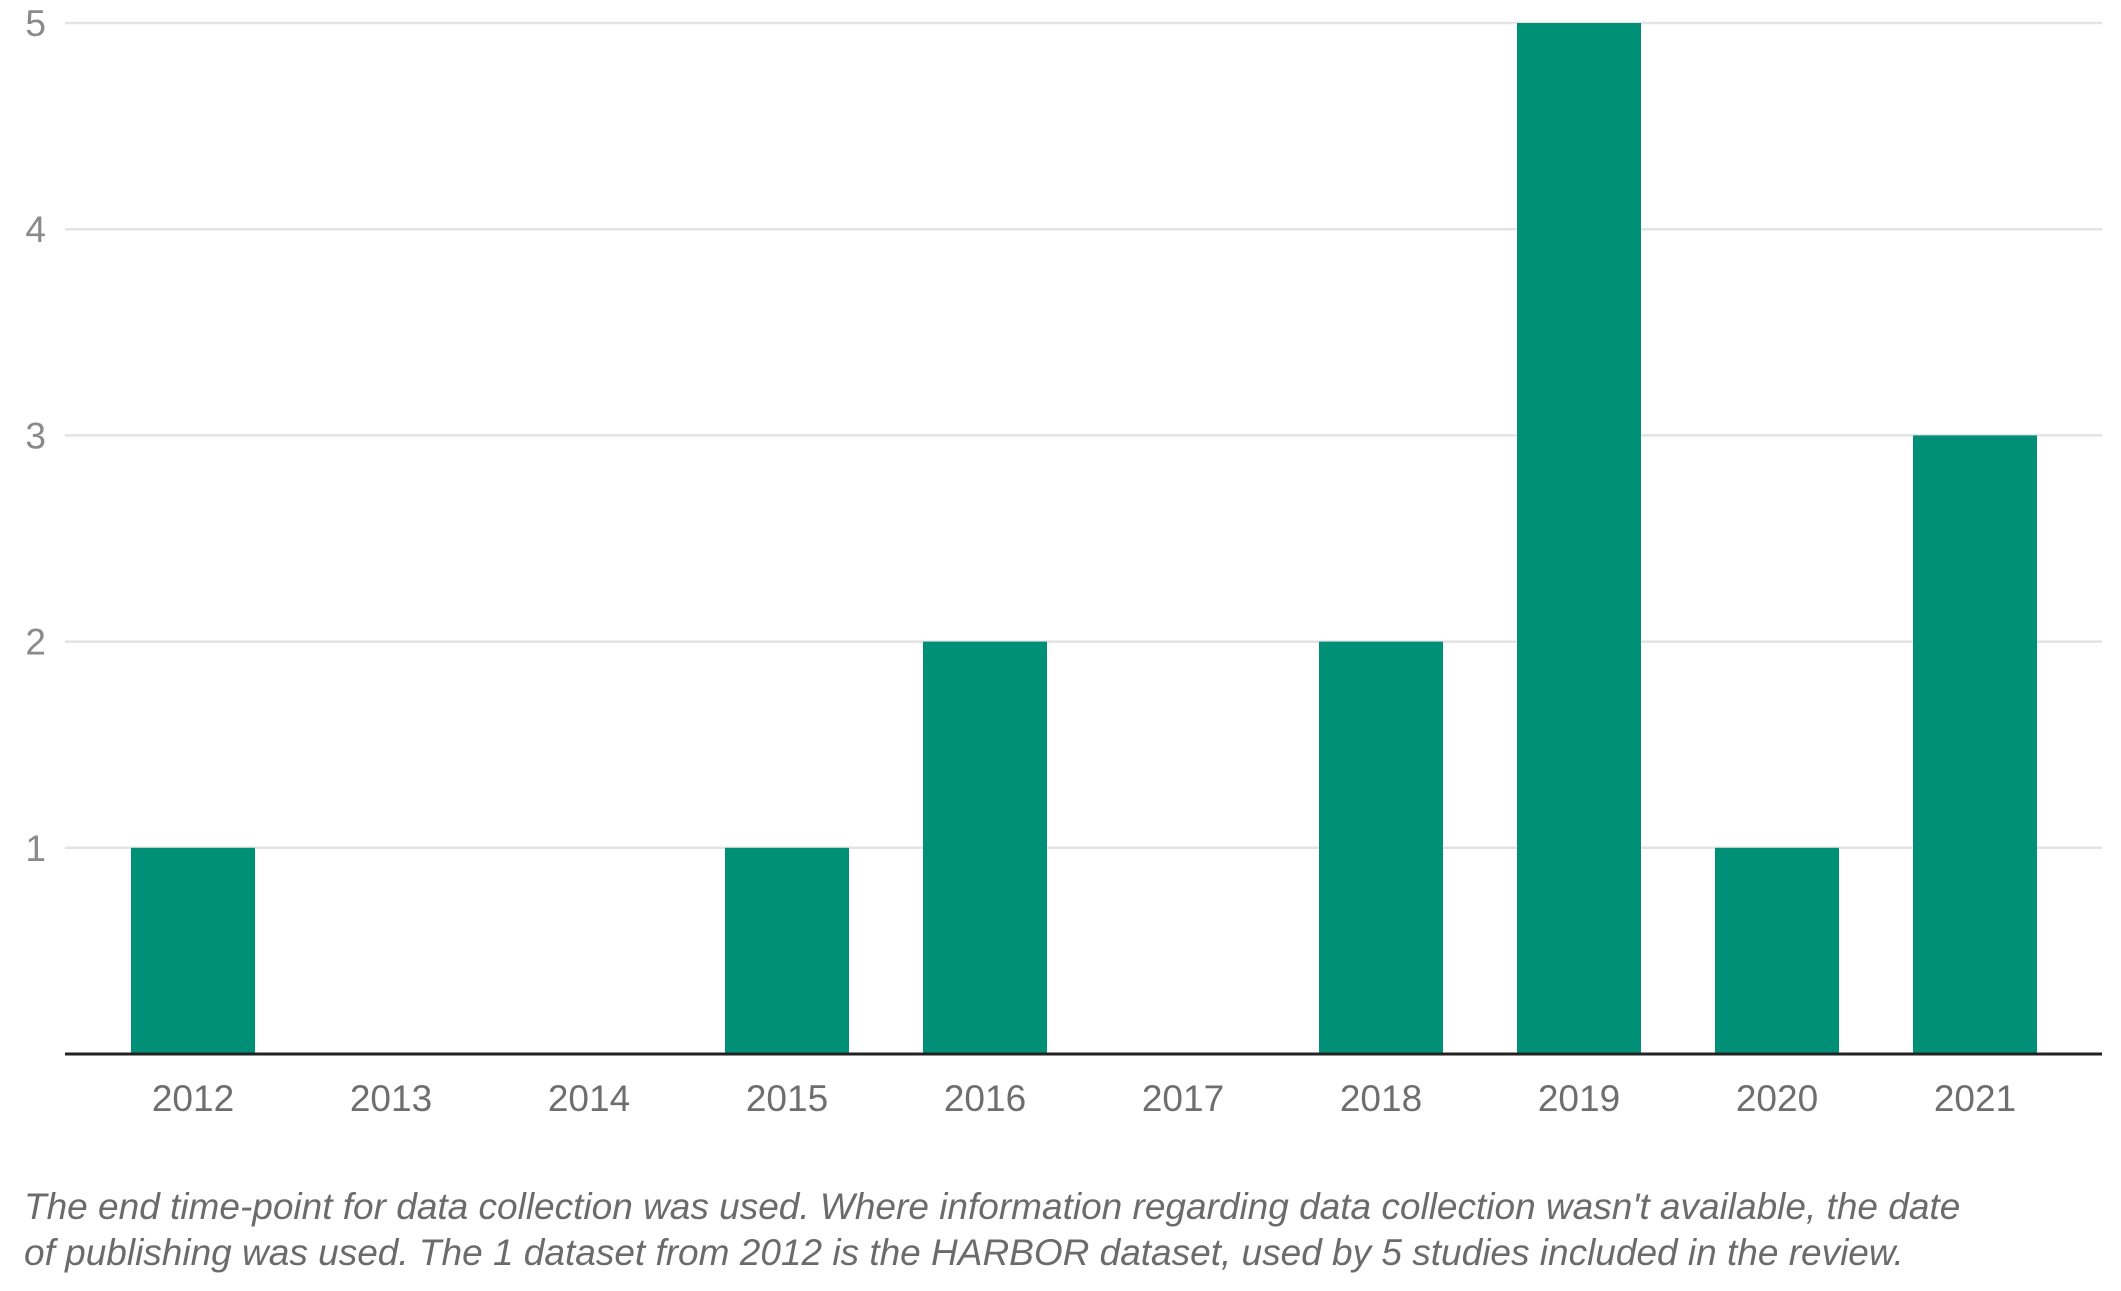 Image resolution: width=2121 pixels, height=1291 pixels. Describe the element at coordinates (1777, 1098) in the screenshot. I see `x-tick-label: 2020` at that location.